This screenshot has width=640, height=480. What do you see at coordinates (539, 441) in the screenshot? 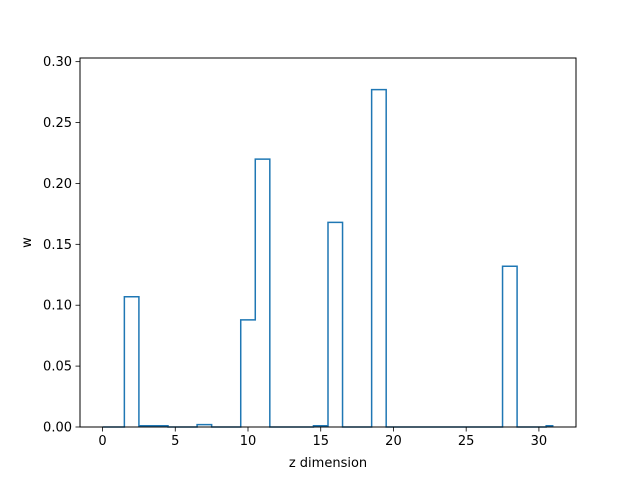
I see `x-tick-label: 30` at bounding box center [539, 441].